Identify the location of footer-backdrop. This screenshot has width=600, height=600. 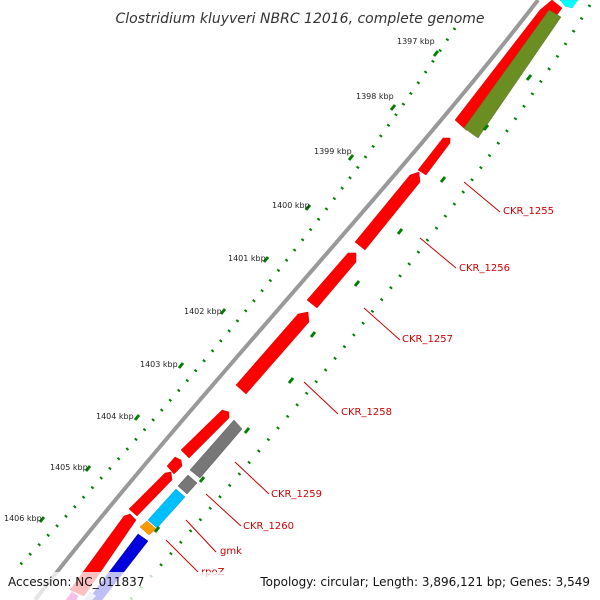
(300, 586).